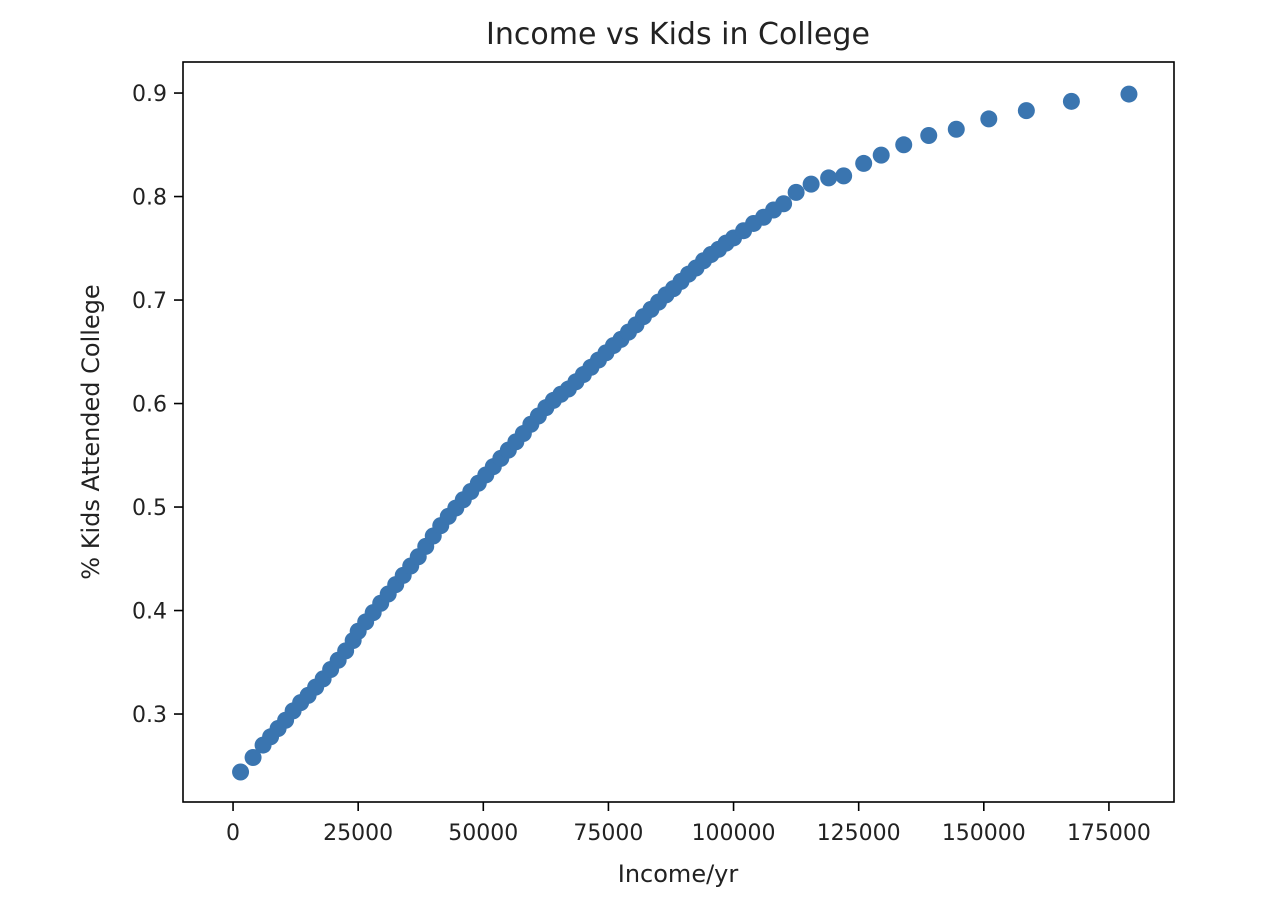  Describe the element at coordinates (734, 833) in the screenshot. I see `x-tick-label: 100000` at that location.